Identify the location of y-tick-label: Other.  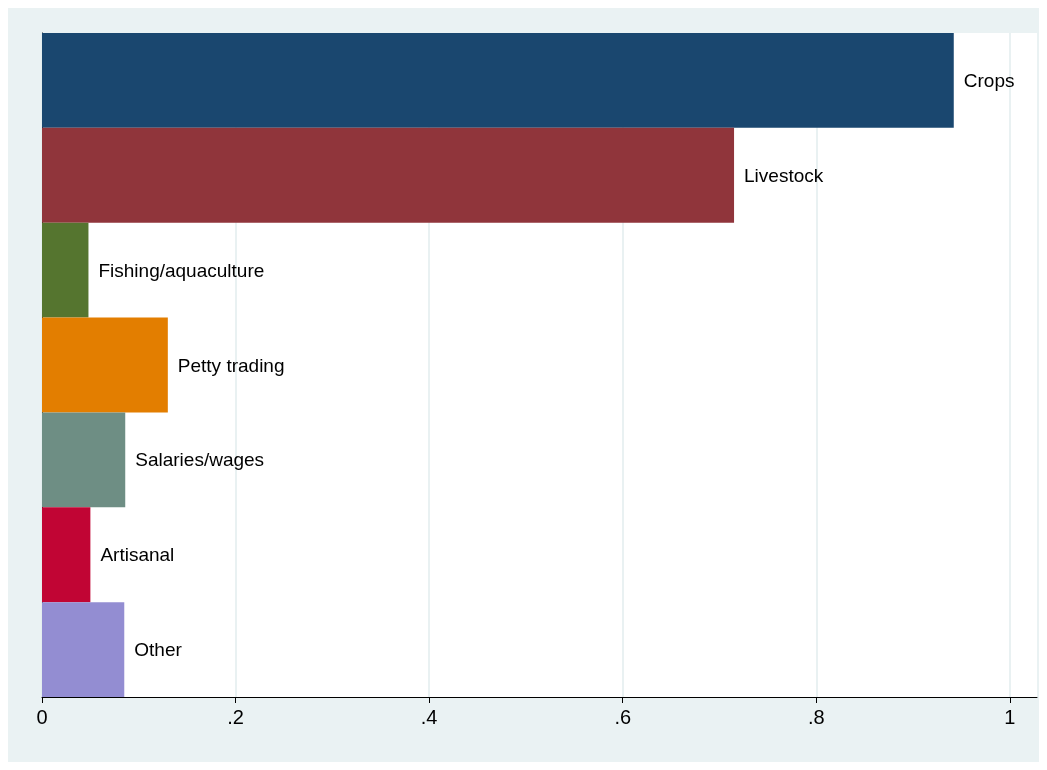
(158, 650).